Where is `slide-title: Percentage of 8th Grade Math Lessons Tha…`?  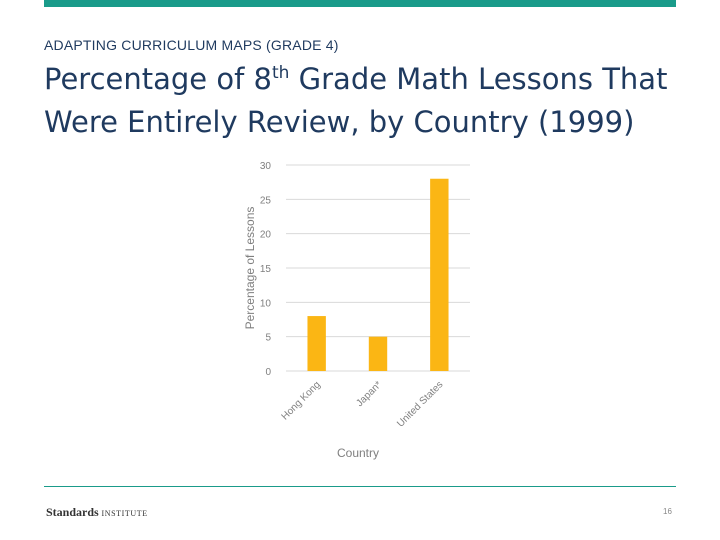 slide-title: Percentage of 8th Grade Math Lessons Tha… is located at coordinates (369, 101).